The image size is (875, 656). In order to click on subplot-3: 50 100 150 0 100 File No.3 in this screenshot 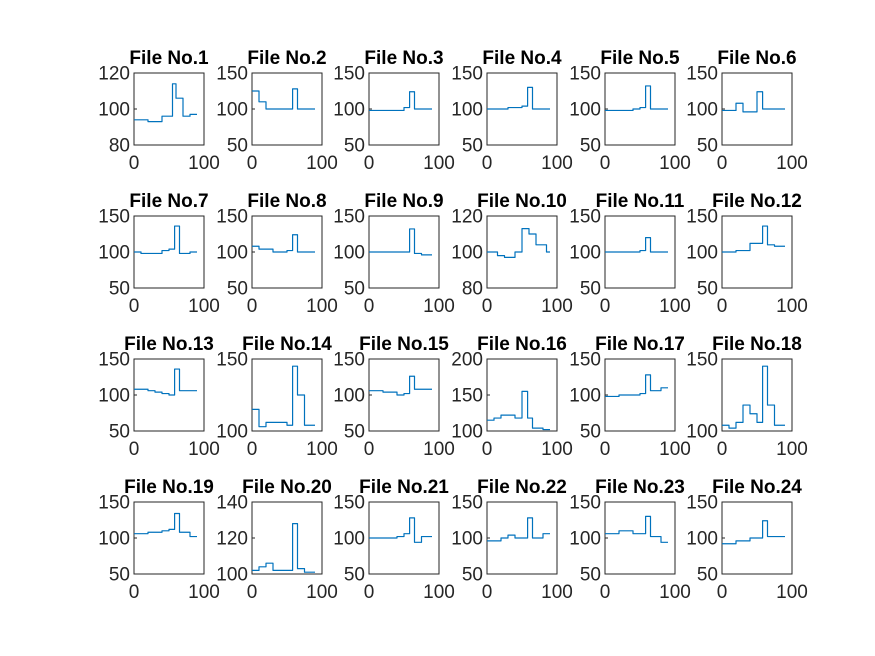, I will do `click(394, 111)`.